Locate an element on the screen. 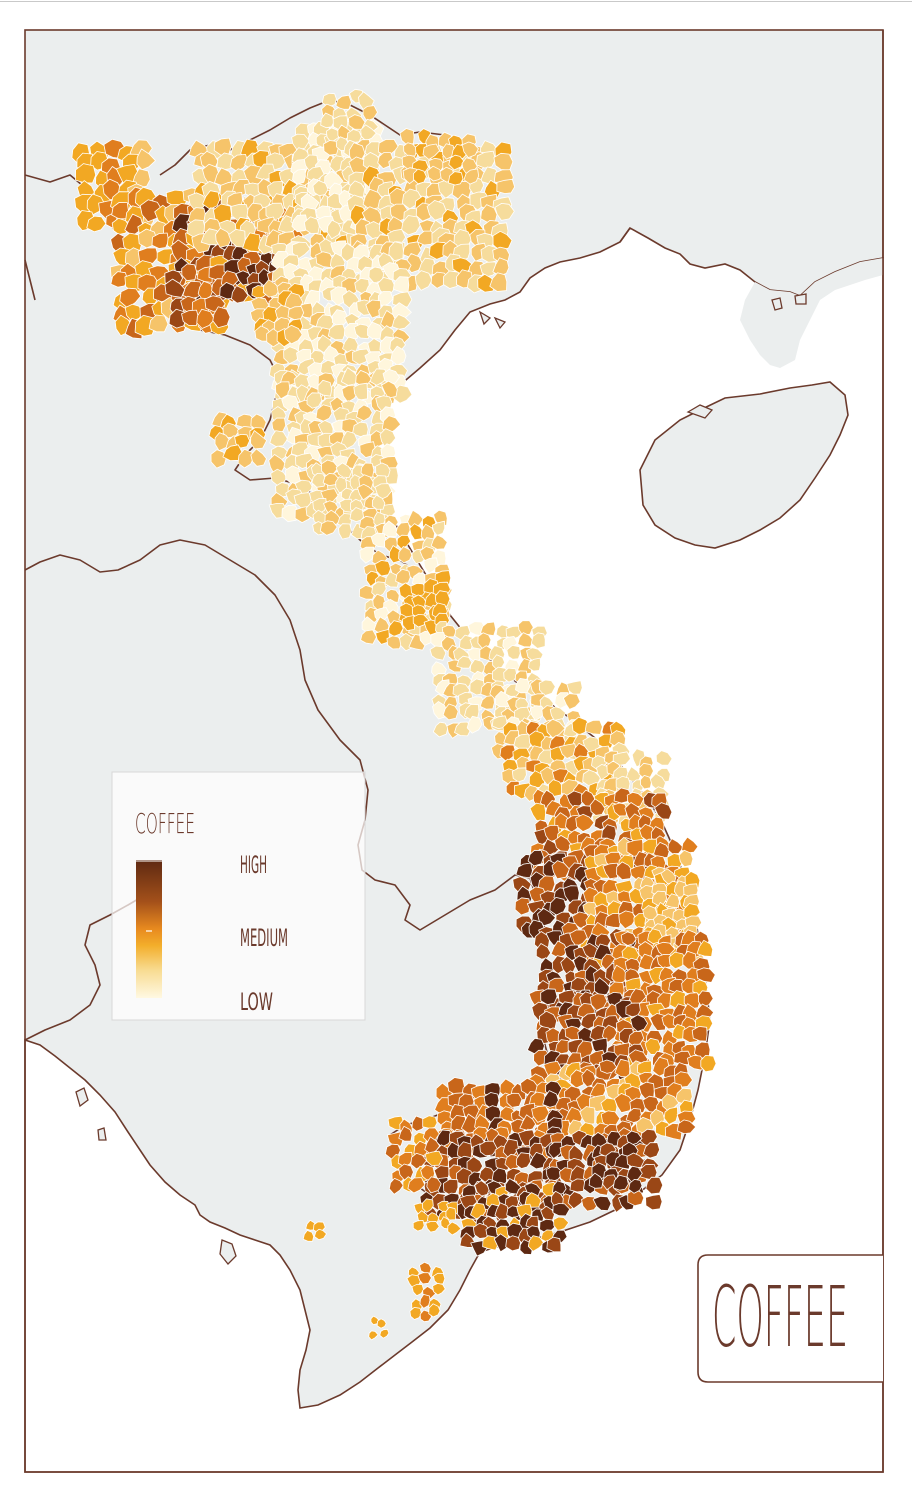 This screenshot has height=1512, width=912. hainan-island is located at coordinates (744, 465).